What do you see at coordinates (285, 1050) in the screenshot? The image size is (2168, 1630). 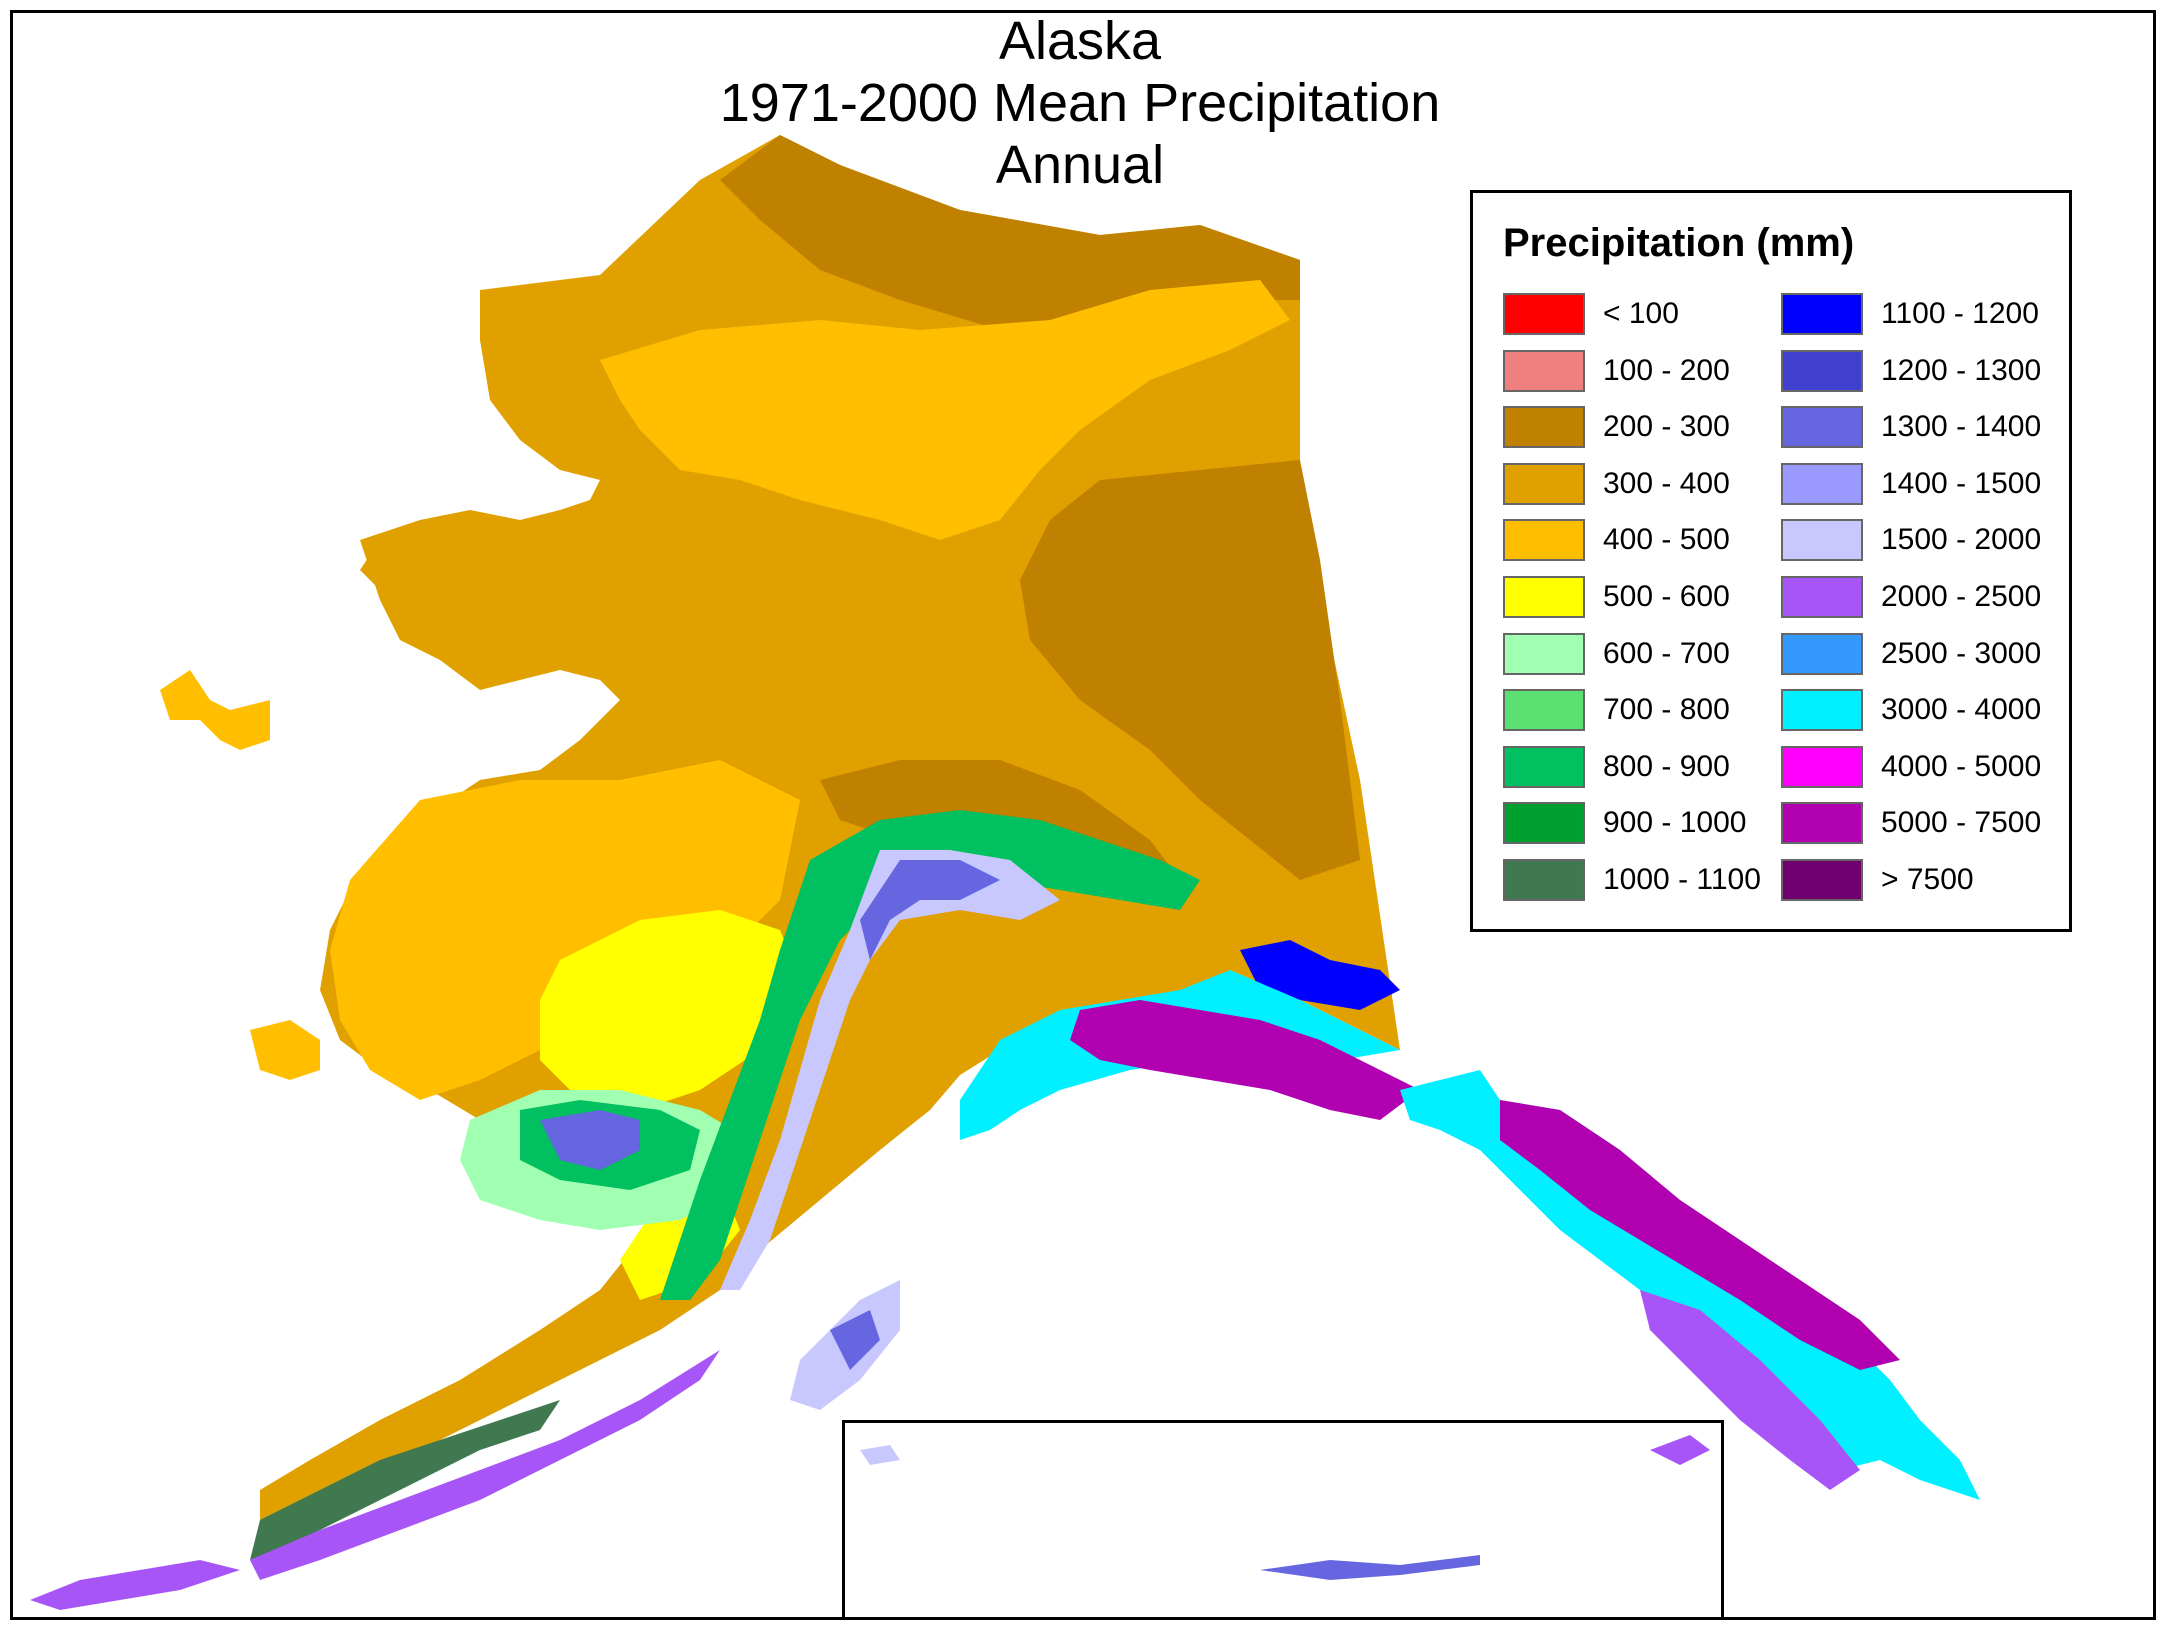 I see `nunivak-island` at bounding box center [285, 1050].